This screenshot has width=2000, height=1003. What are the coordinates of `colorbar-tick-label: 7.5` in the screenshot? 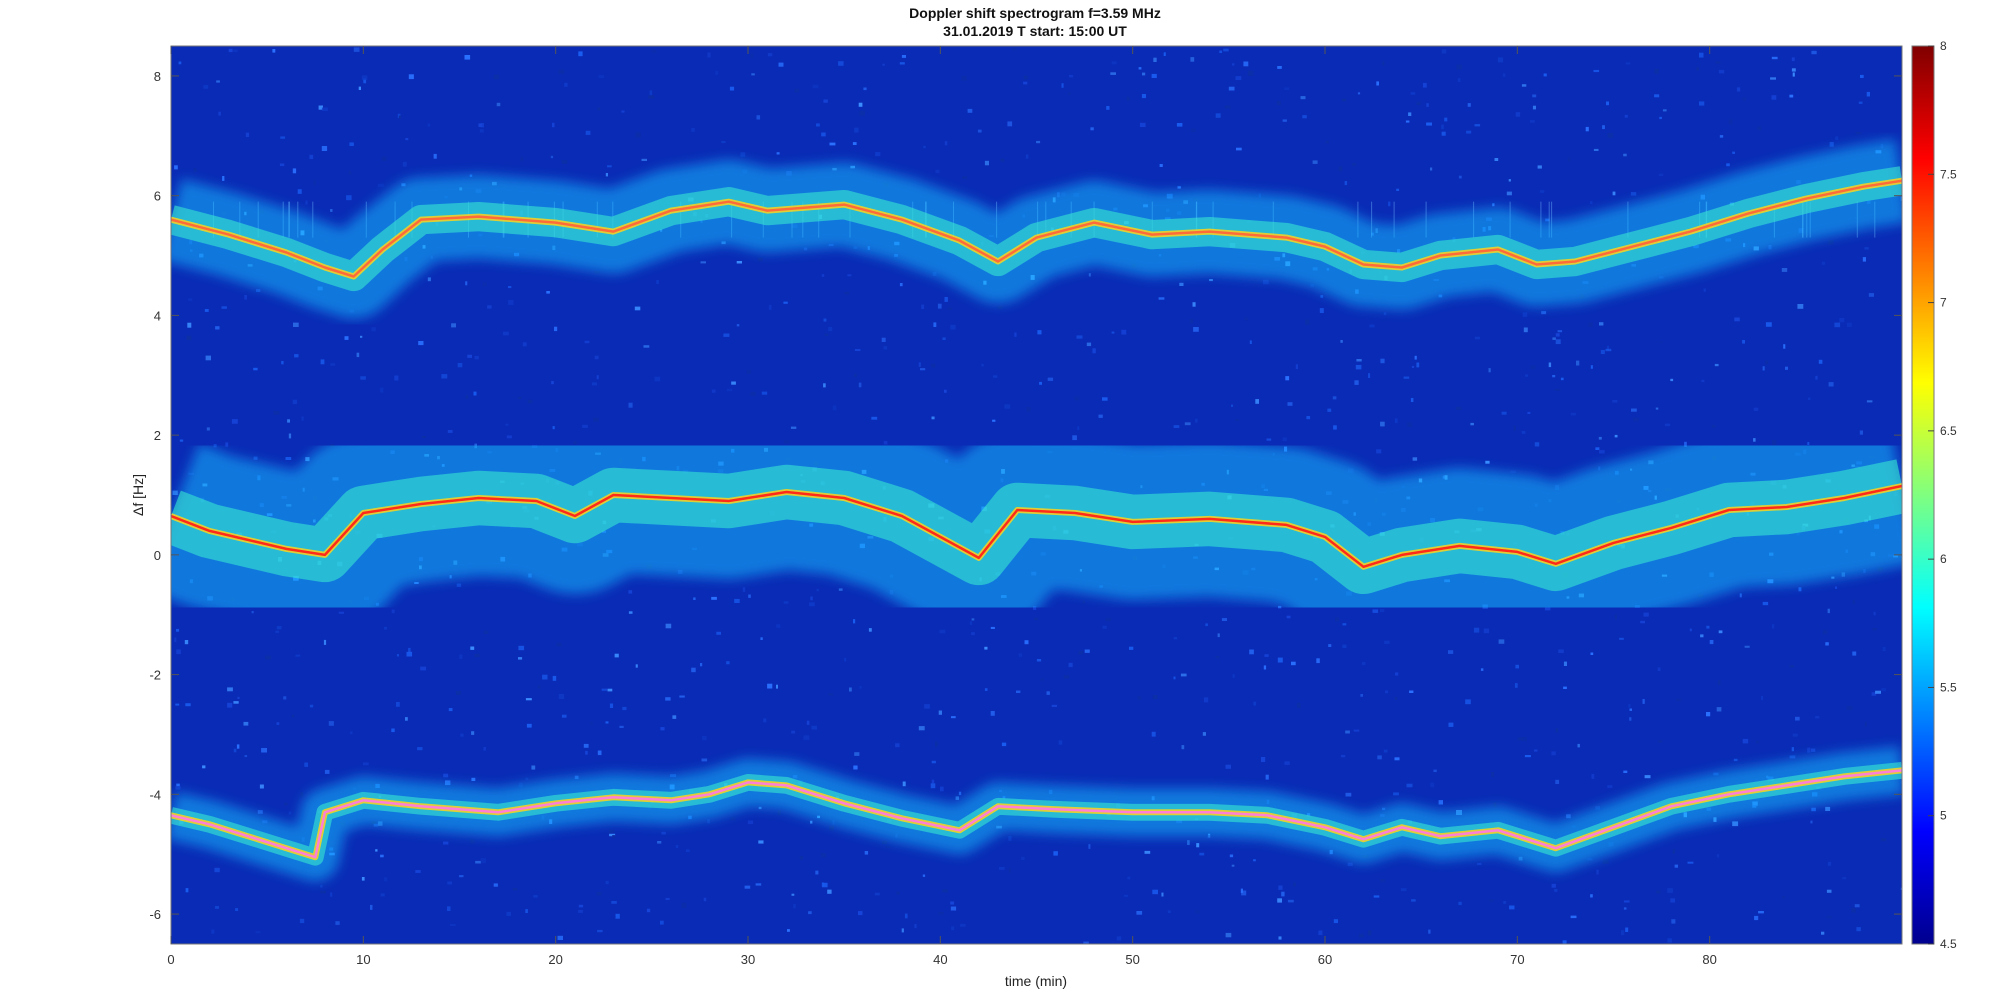 It's located at (1948, 174).